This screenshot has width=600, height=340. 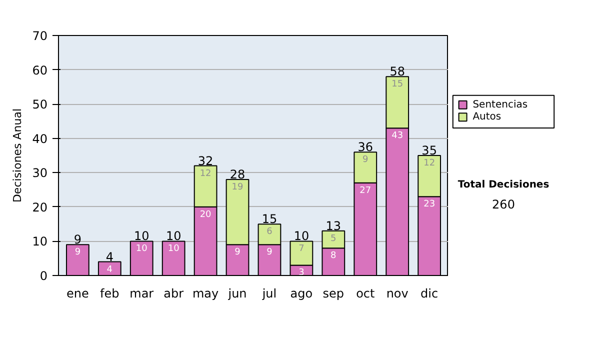 What do you see at coordinates (44, 276) in the screenshot?
I see `y-tick-label: 0` at bounding box center [44, 276].